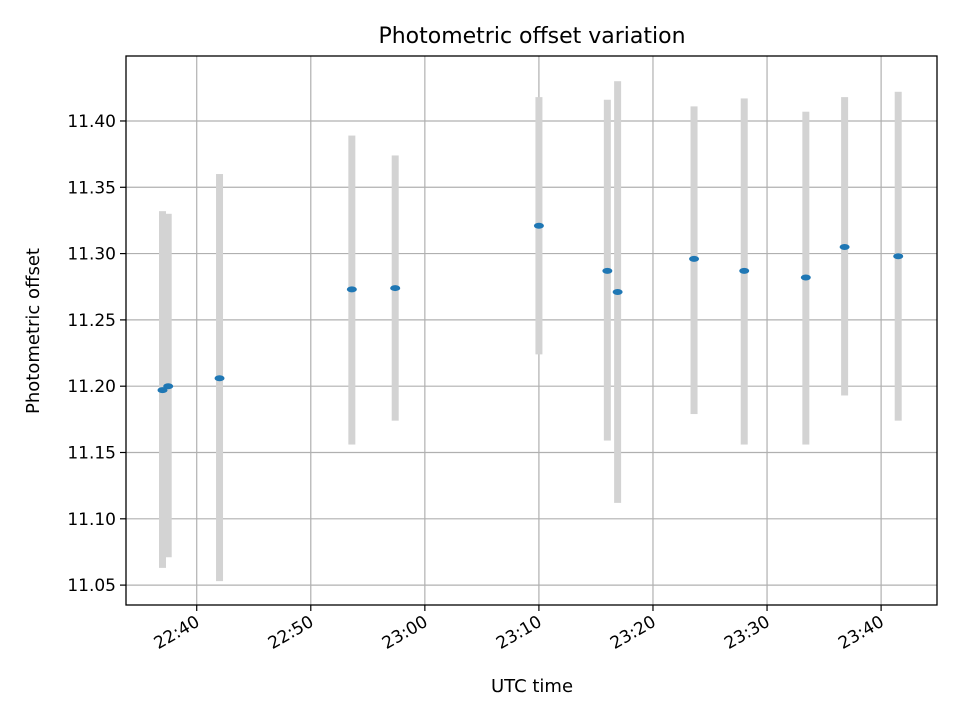  What do you see at coordinates (861, 633) in the screenshot?
I see `x-tick-label: 23:40` at bounding box center [861, 633].